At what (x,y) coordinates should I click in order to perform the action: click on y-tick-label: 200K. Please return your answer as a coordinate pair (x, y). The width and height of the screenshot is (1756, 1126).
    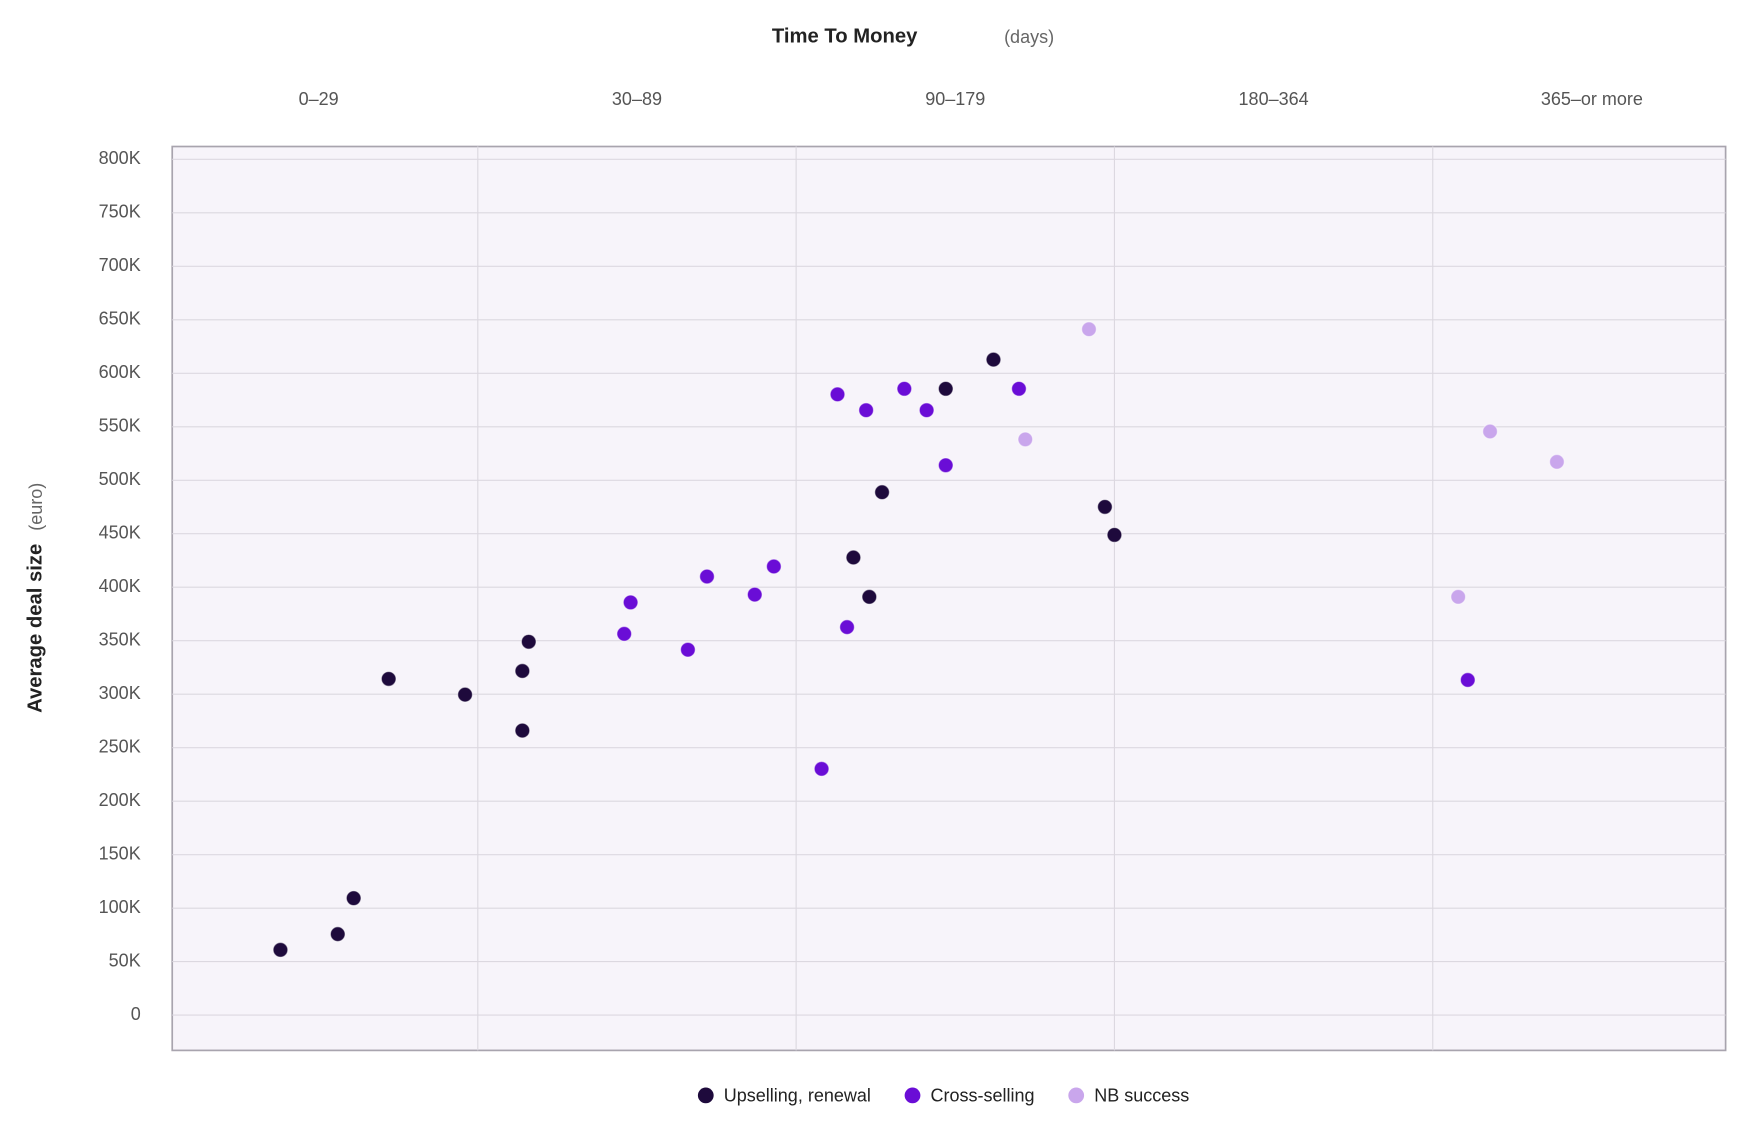
    Looking at the image, I should click on (120, 800).